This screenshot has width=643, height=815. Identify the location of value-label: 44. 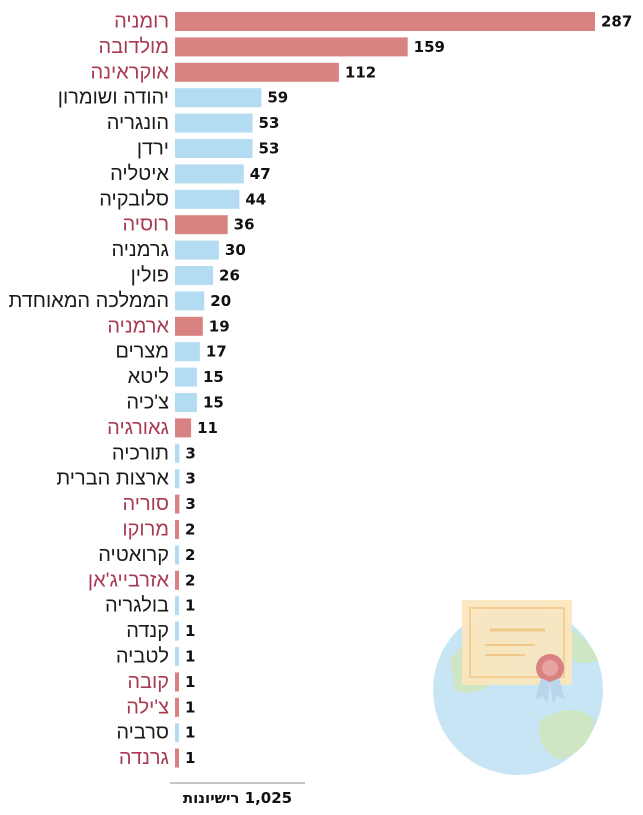
(255, 199).